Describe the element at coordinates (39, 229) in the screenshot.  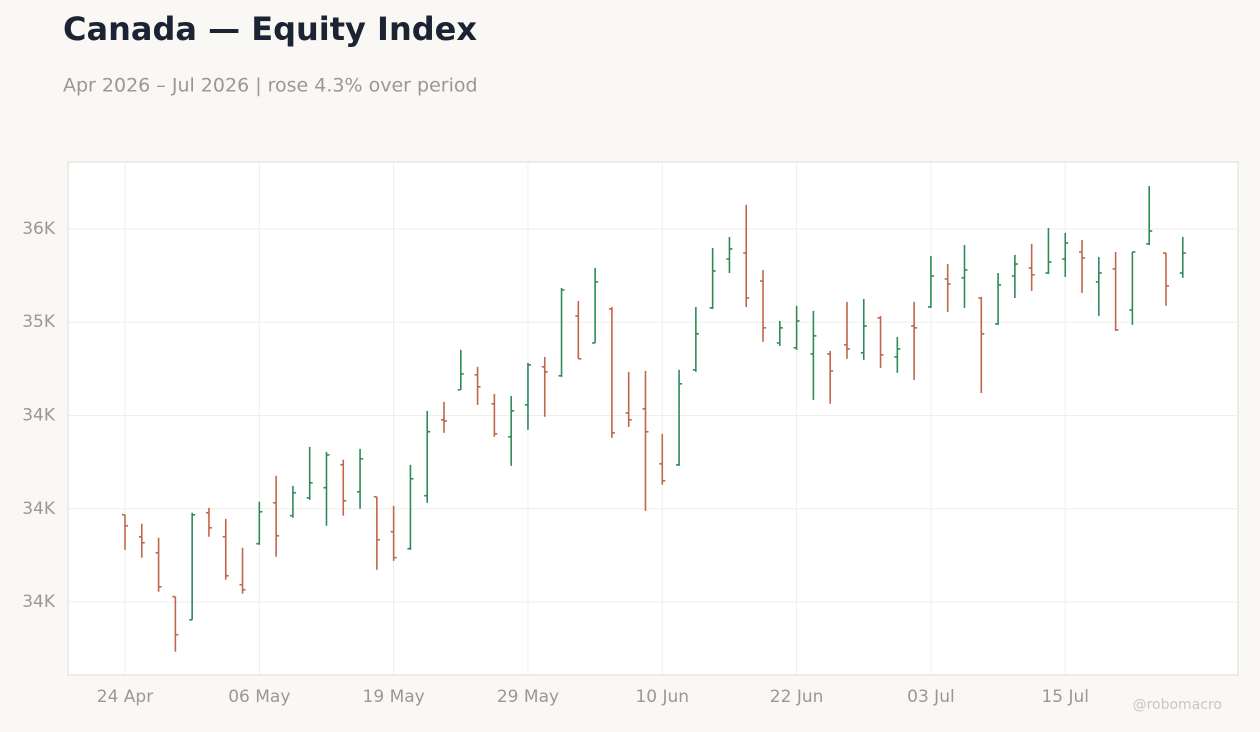
I see `y-tick-label: 36K` at that location.